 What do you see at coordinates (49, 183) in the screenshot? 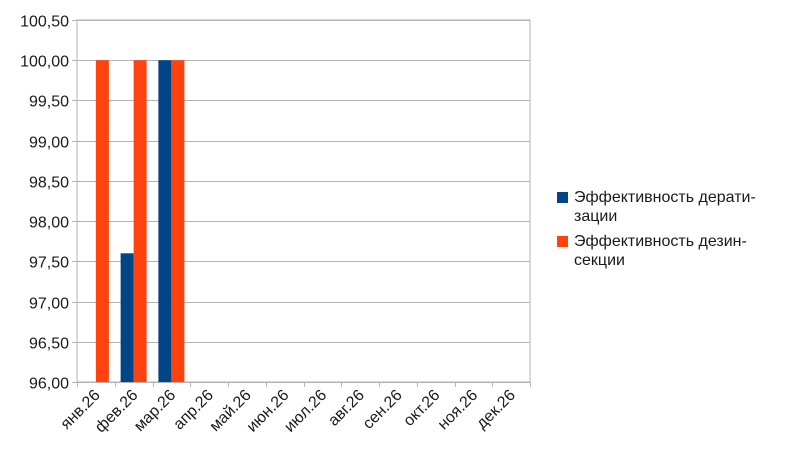
I see `y-tick-label: 98,50` at bounding box center [49, 183].